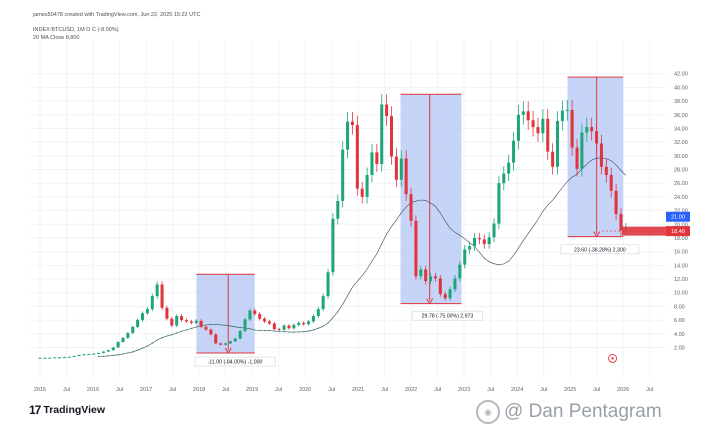  What do you see at coordinates (225, 313) in the screenshot?
I see `drawdown-box` at bounding box center [225, 313].